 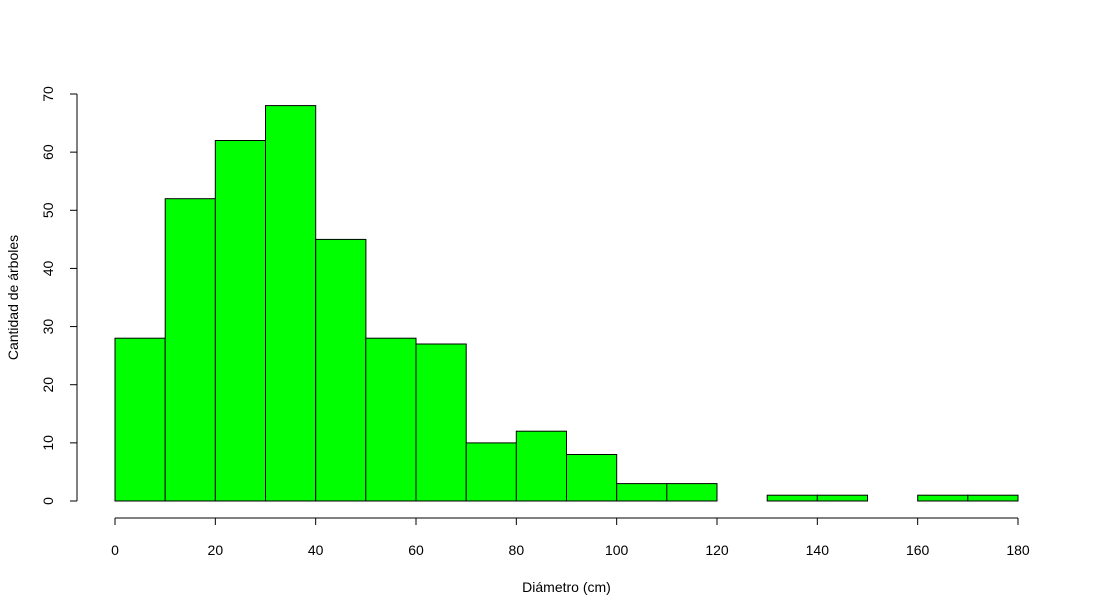 I want to click on y-tick-label: 50, so click(x=48, y=210).